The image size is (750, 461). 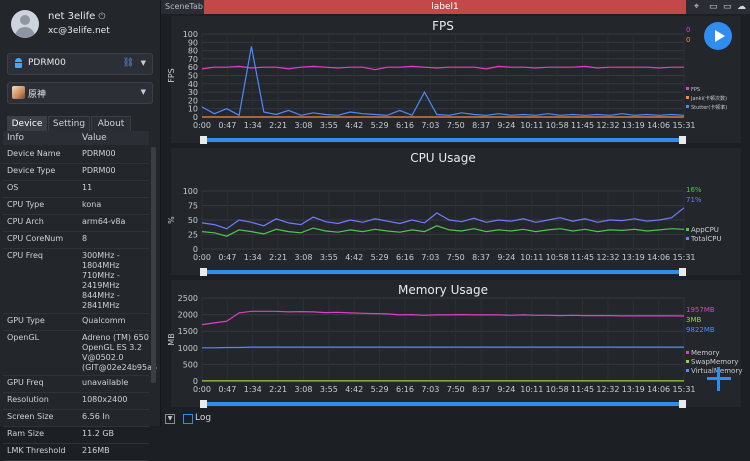 What do you see at coordinates (188, 348) in the screenshot?
I see `y-tick-label: 1000` at bounding box center [188, 348].